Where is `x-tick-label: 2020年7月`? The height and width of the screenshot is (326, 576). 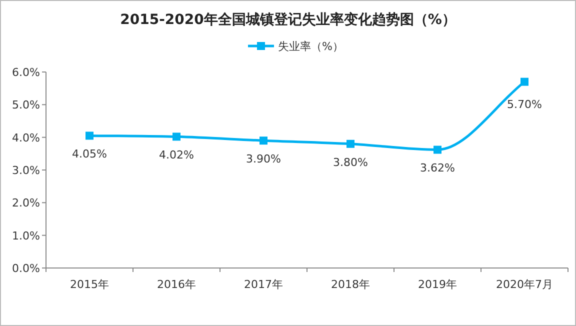 x-tick-label: 2020年7月 is located at coordinates (524, 284).